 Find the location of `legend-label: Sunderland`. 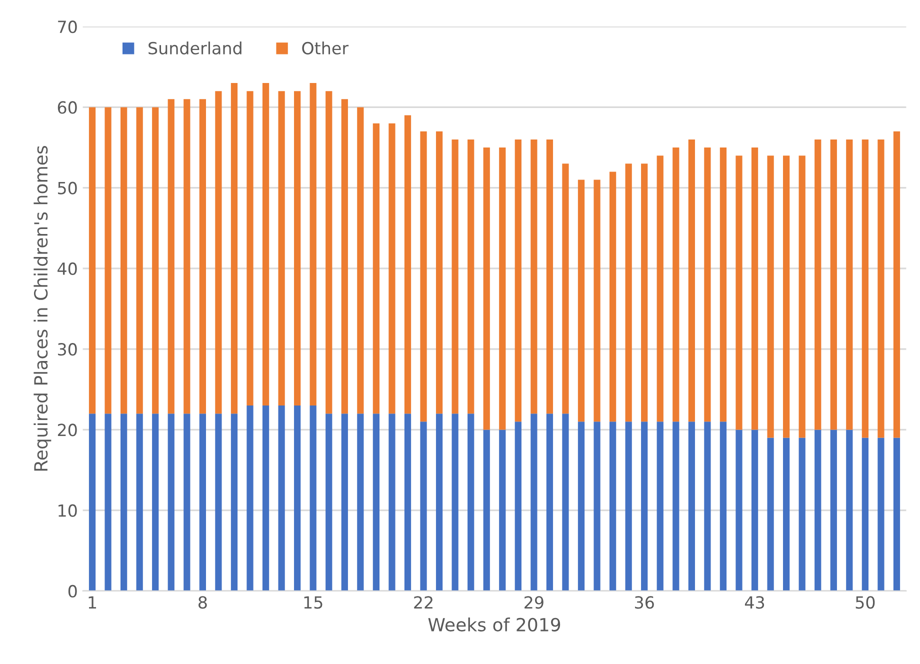

legend-label: Sunderland is located at coordinates (195, 48).